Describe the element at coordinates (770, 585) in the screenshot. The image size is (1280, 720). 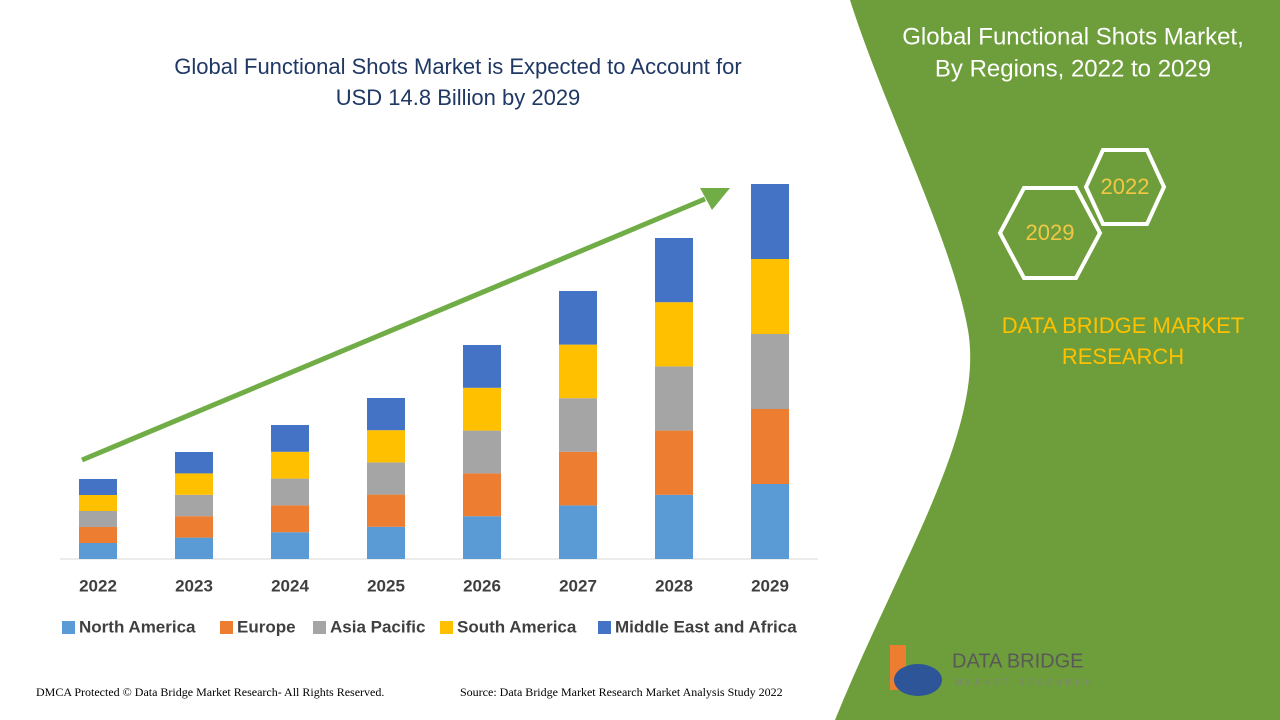
I see `x-tick-label: 2029` at that location.